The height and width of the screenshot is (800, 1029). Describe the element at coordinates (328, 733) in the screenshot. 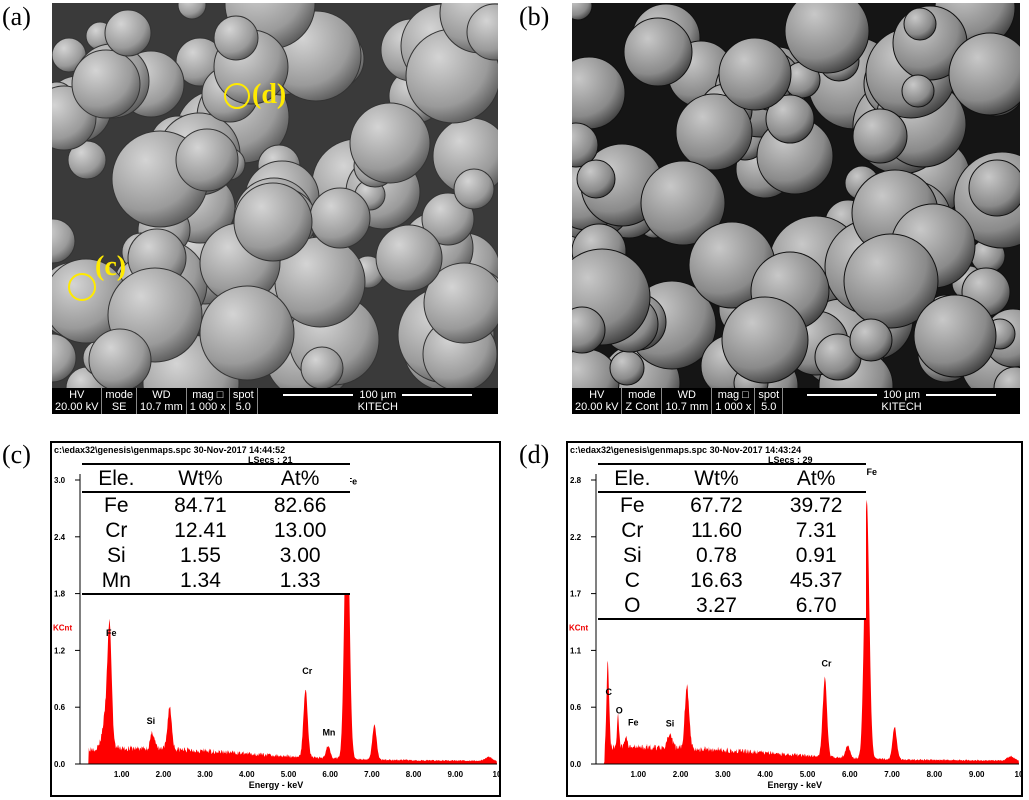

I see `peak-label: Mn` at that location.